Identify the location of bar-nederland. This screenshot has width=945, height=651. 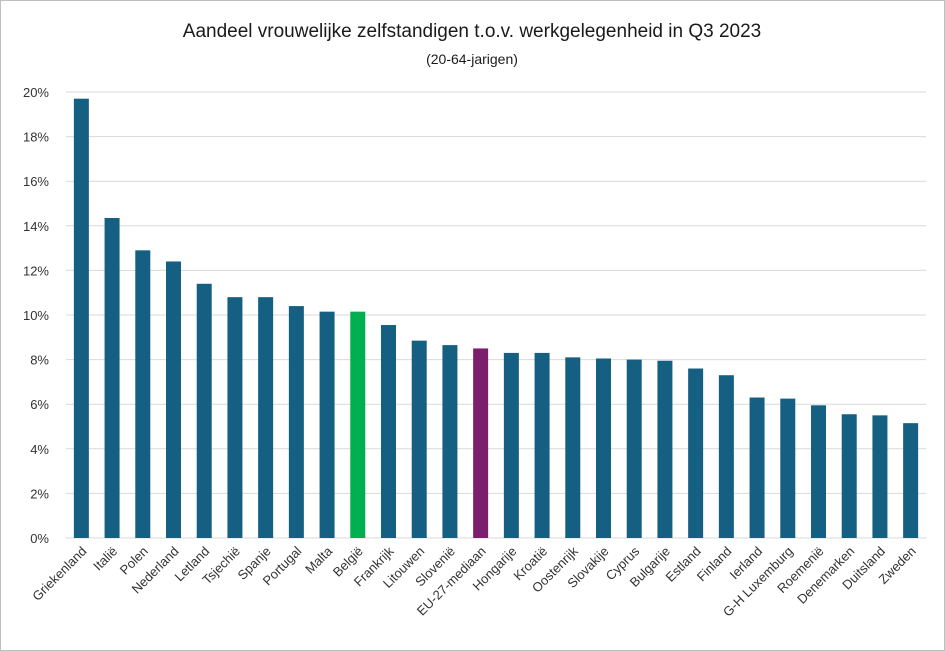
(173, 399).